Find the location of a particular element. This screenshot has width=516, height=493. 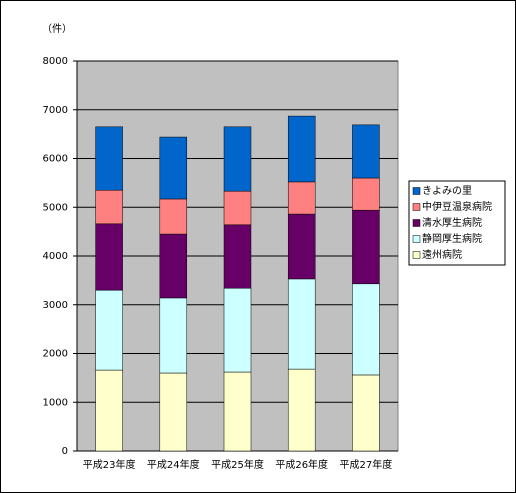

y-tick-label: 6000 is located at coordinates (55, 159).